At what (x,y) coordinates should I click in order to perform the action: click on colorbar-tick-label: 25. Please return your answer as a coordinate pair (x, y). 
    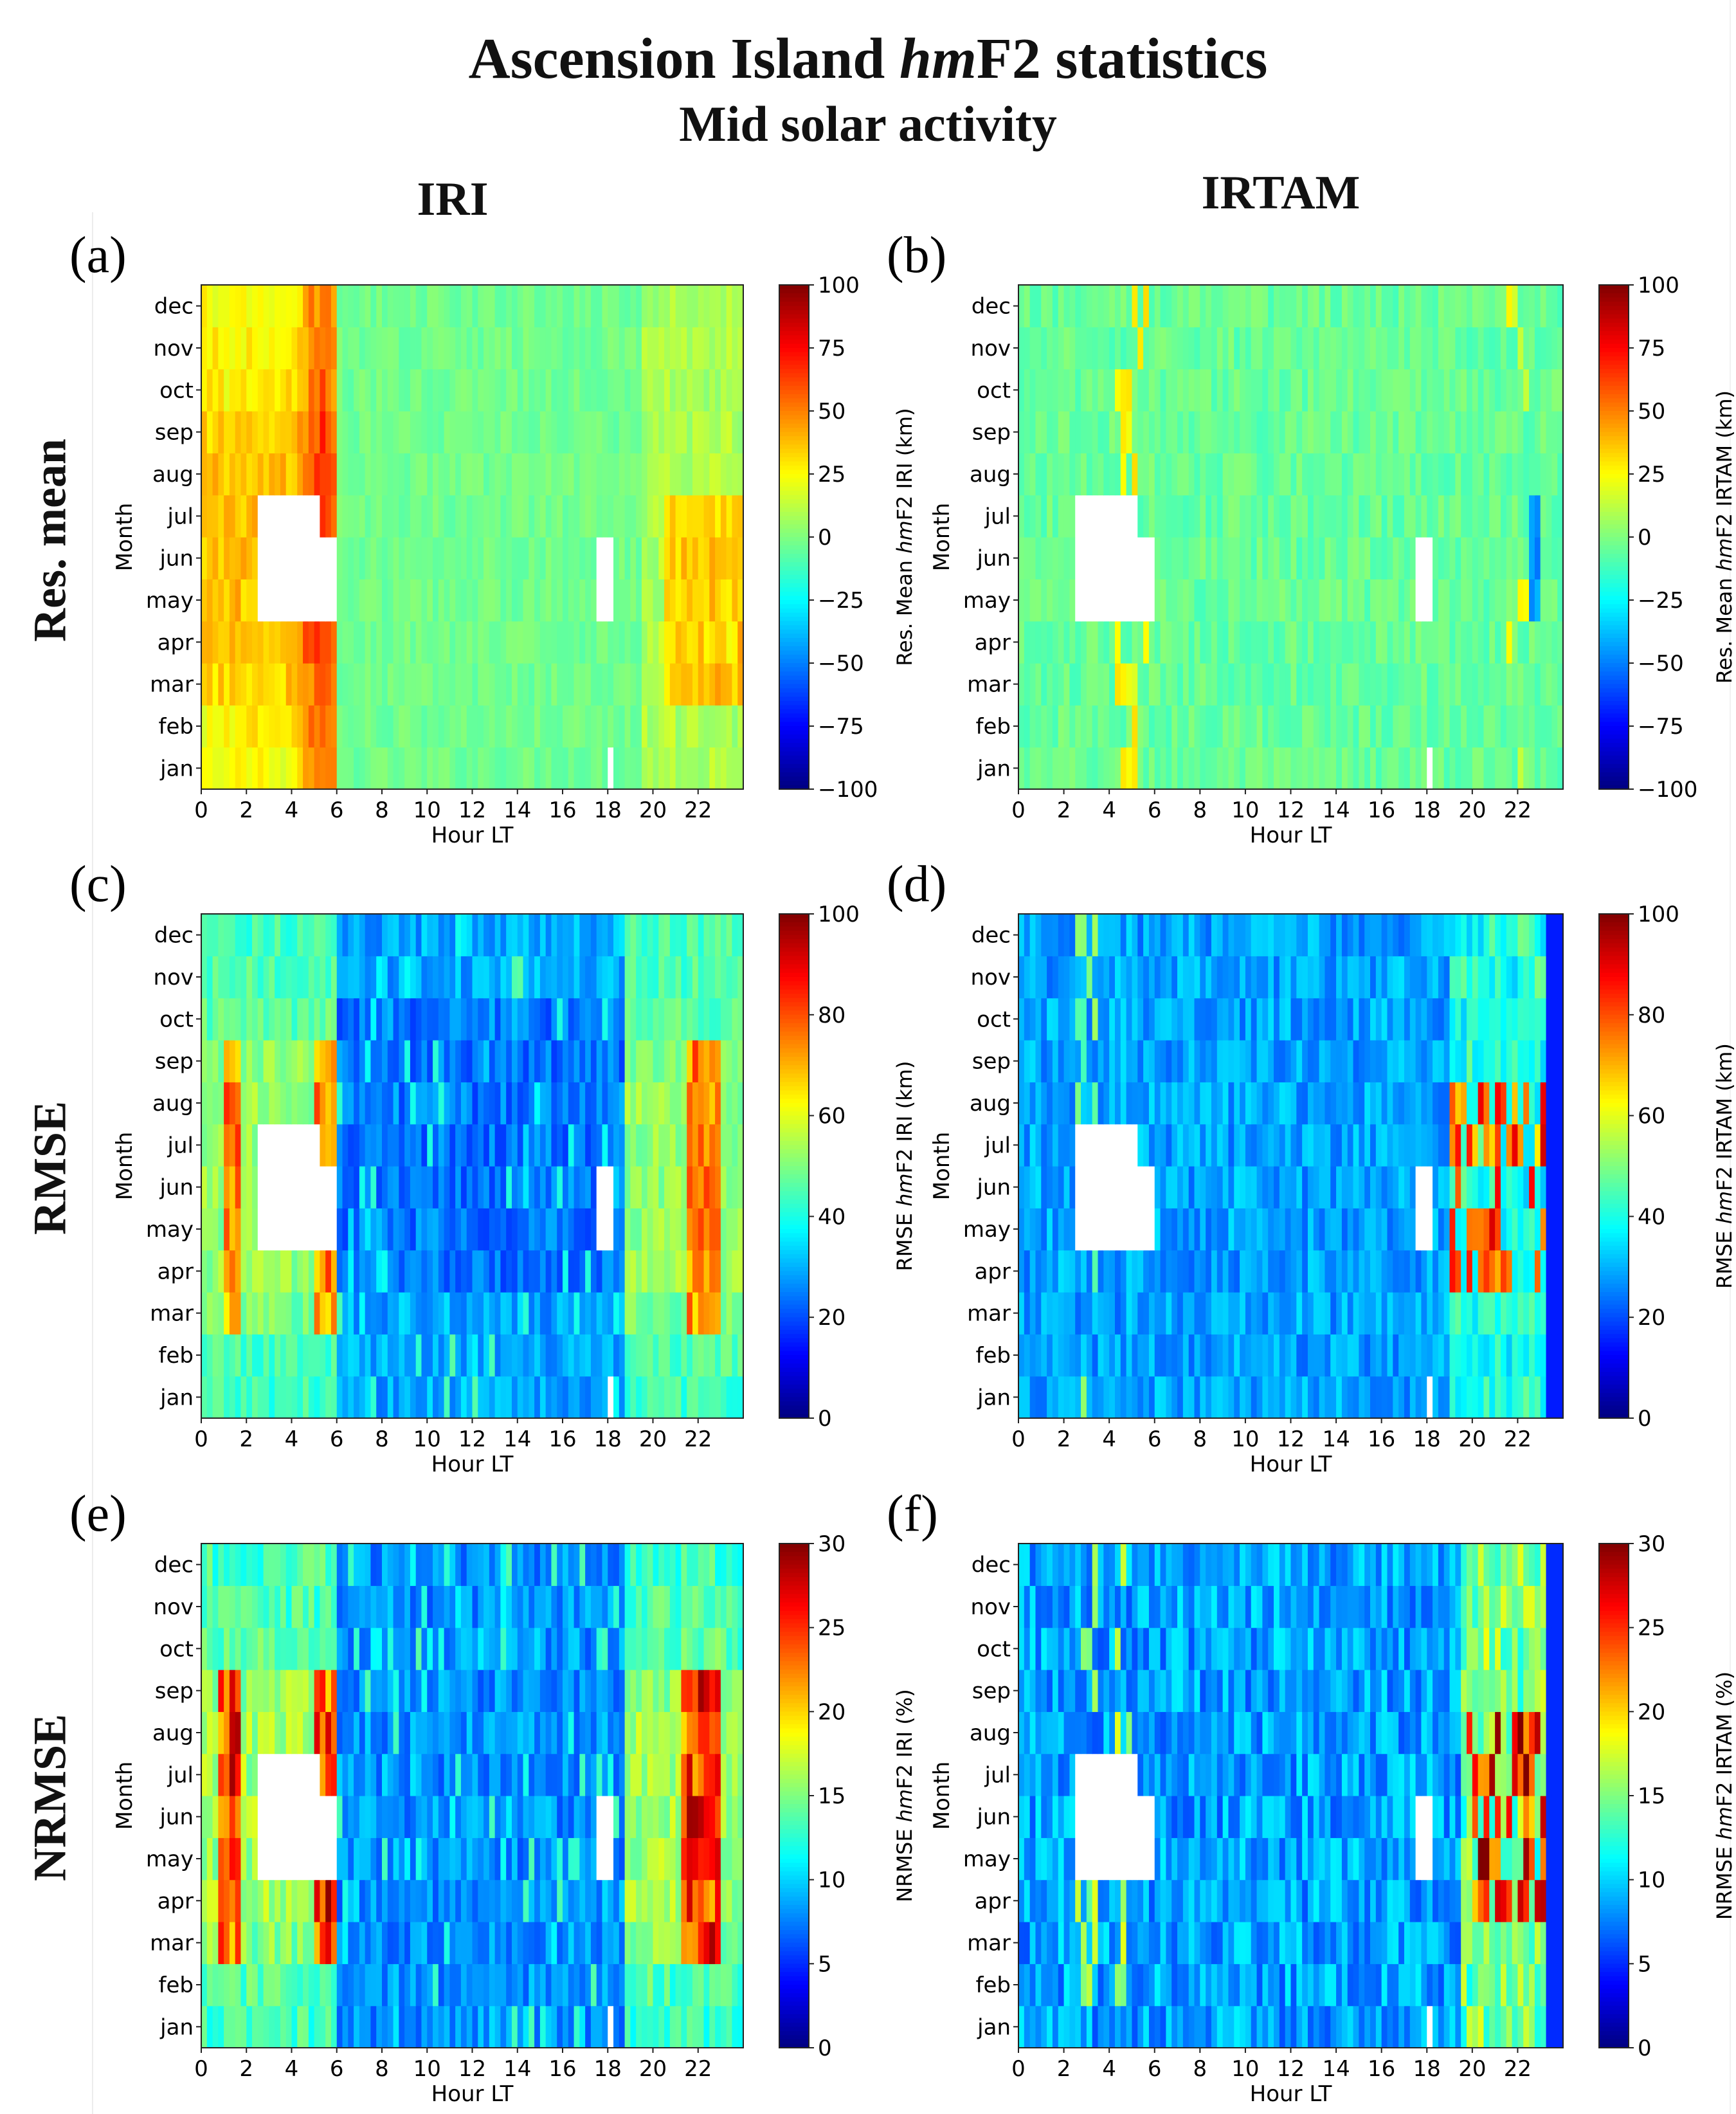
    Looking at the image, I should click on (831, 474).